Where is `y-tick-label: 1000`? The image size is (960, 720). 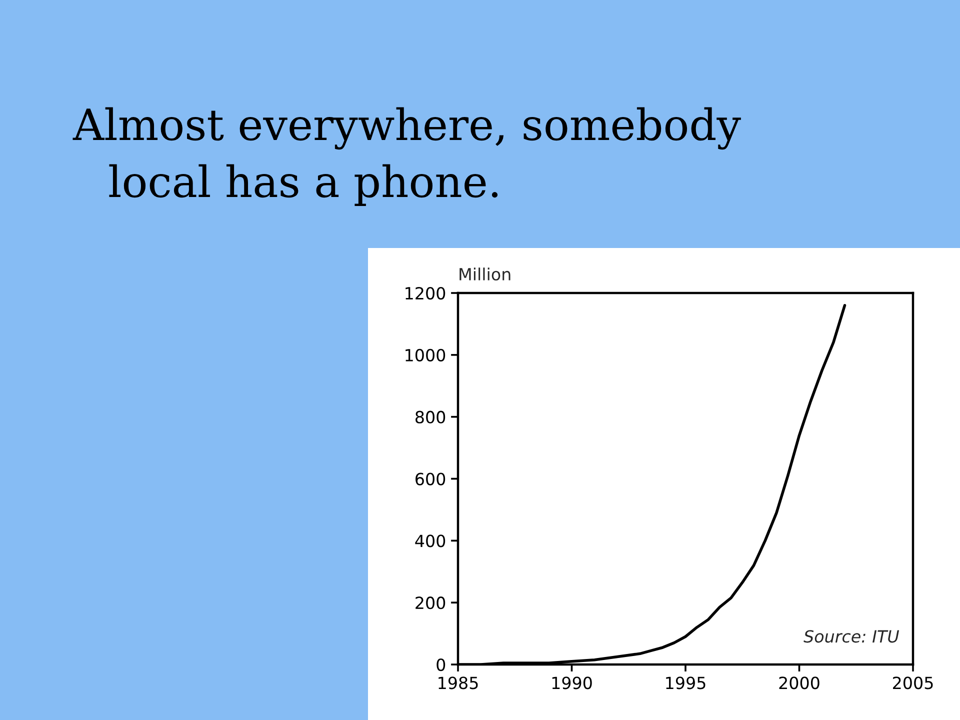 y-tick-label: 1000 is located at coordinates (426, 355).